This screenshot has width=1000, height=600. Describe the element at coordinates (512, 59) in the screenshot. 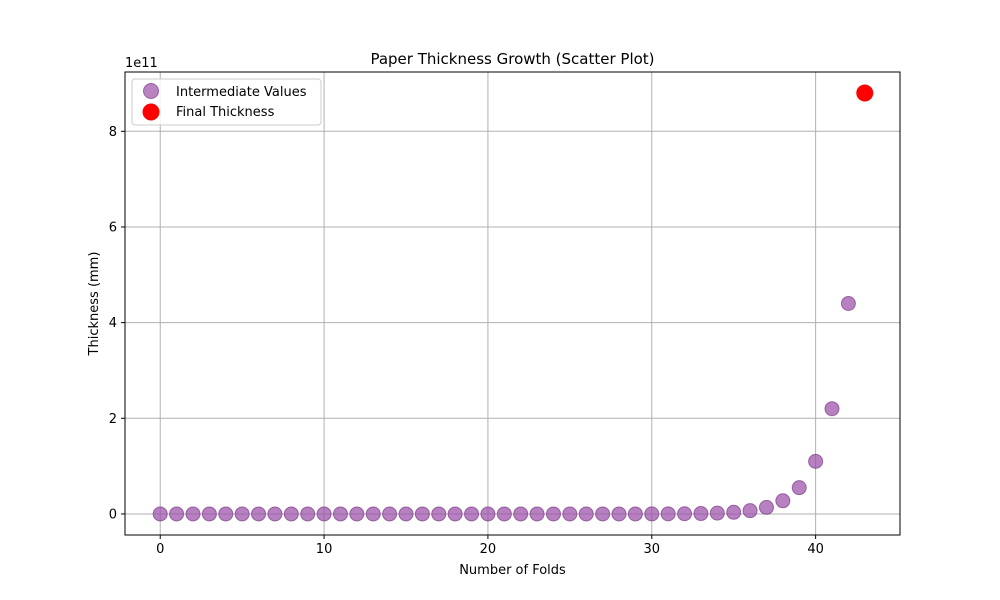

I see `chart-title: Paper Thickness Growth (Scatter Plot)` at that location.